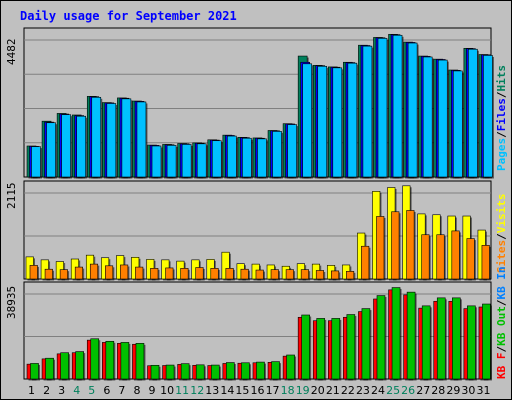 This screenshot has height=400, width=512. I want to click on x-tick-label-day-5: 5, so click(91, 390).